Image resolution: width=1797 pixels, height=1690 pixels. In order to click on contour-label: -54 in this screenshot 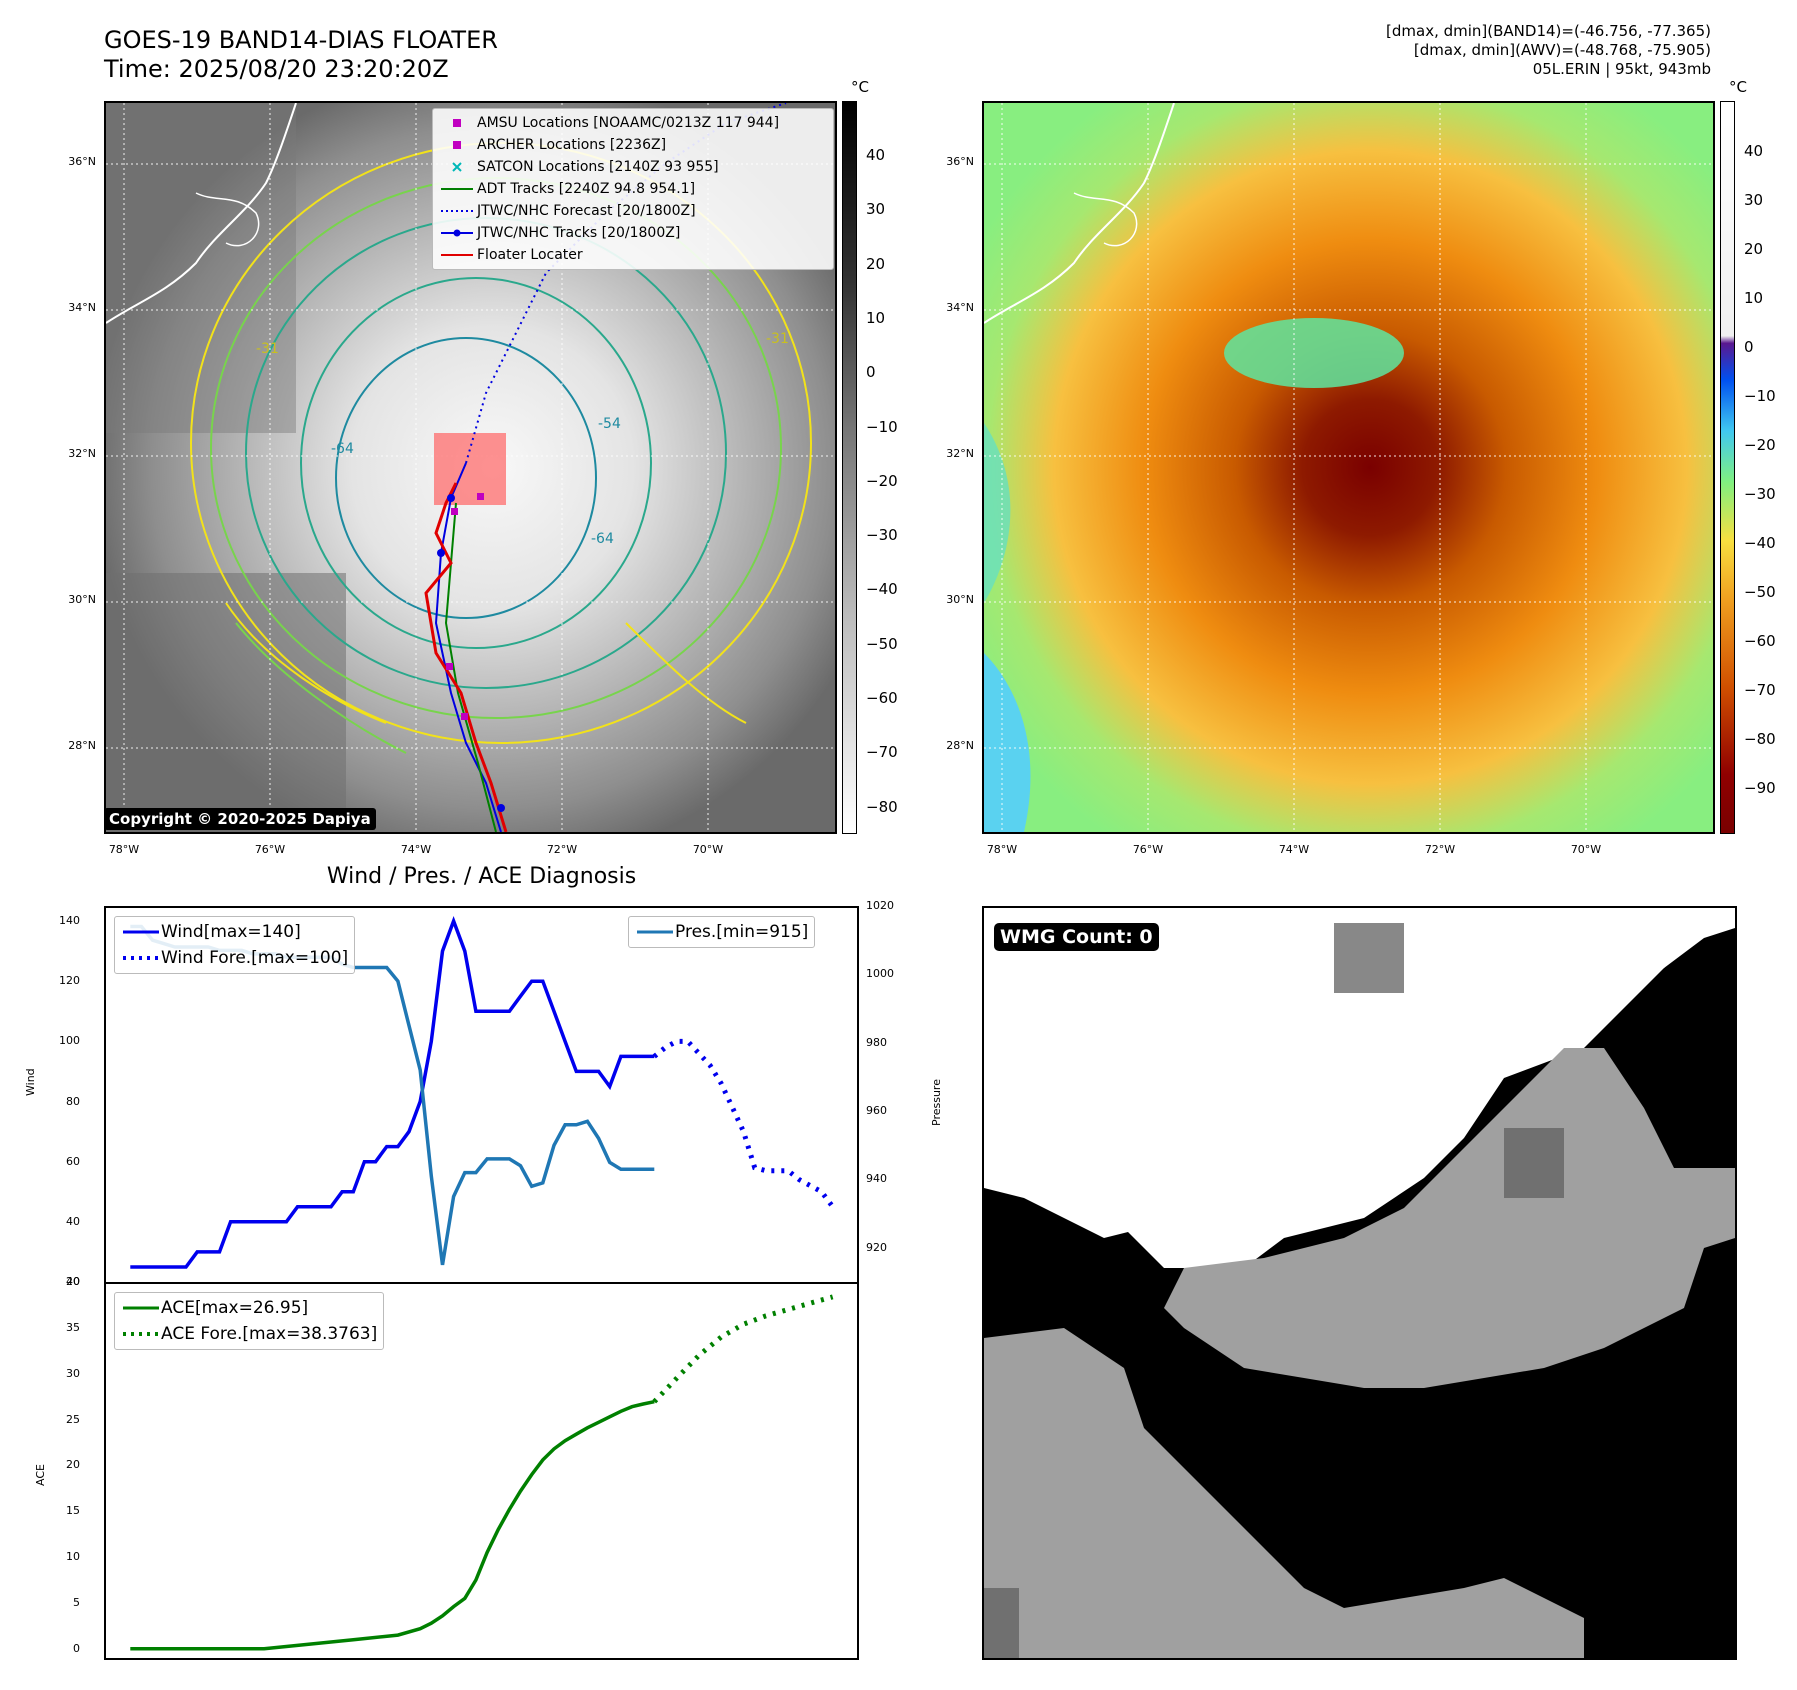, I will do `click(609, 424)`.